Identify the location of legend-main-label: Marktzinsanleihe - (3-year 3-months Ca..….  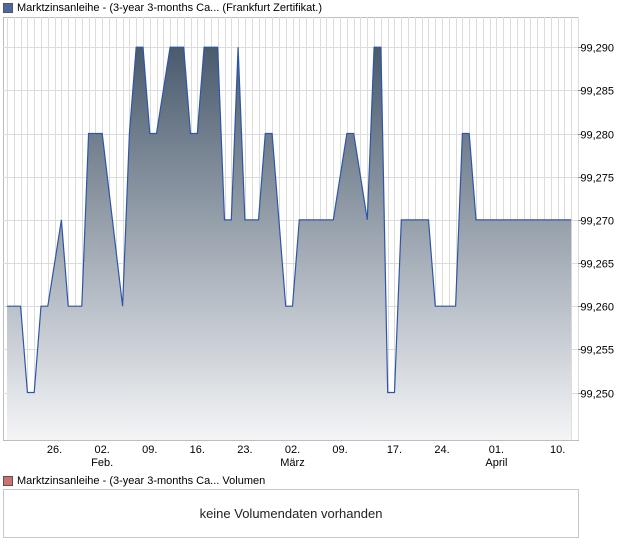
(170, 7).